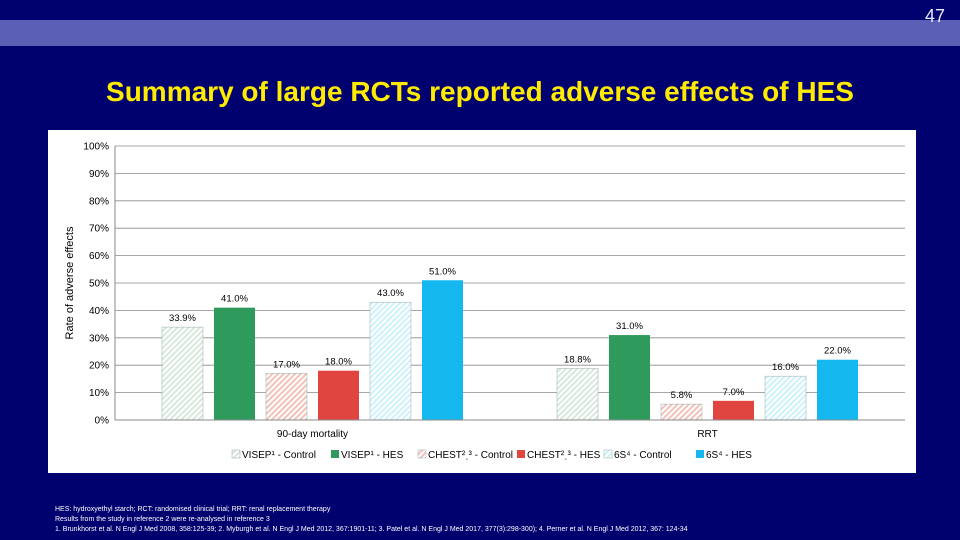 The width and height of the screenshot is (960, 540). What do you see at coordinates (577, 359) in the screenshot?
I see `data-label: 18.8%` at bounding box center [577, 359].